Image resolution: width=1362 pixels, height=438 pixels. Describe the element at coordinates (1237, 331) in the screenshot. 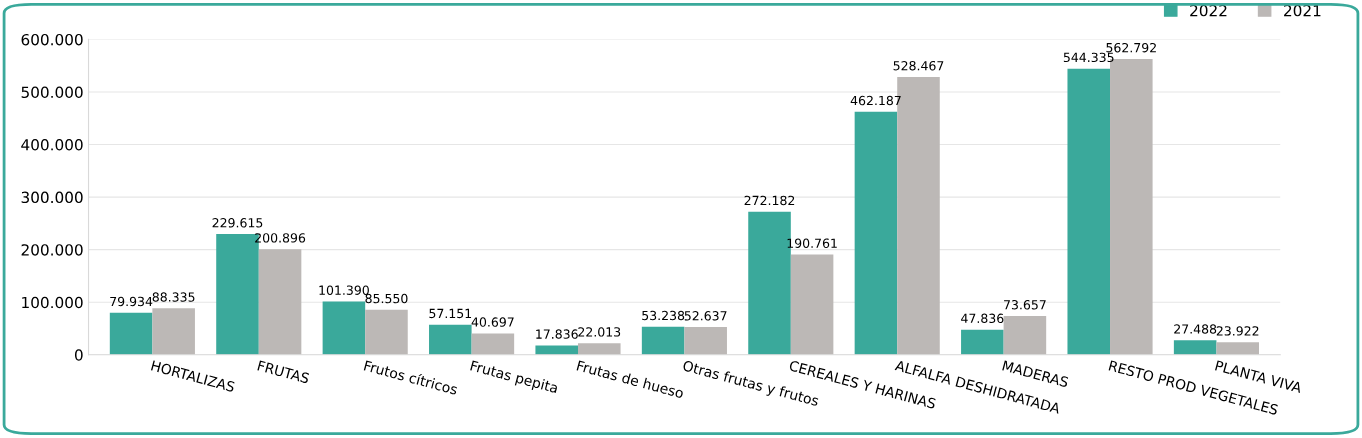

I see `data-label: 23.922` at that location.